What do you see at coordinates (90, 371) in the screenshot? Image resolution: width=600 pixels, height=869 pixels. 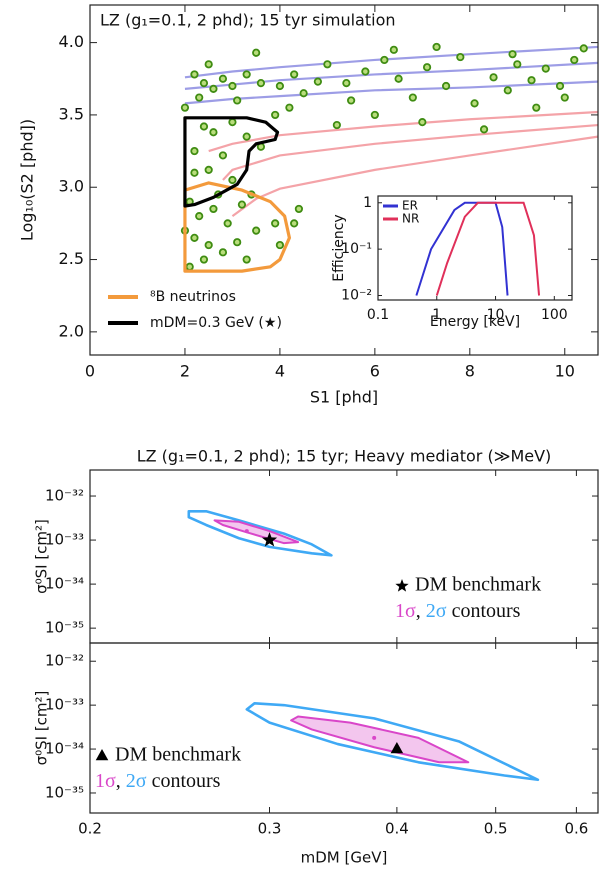 I see `x-tick-label: 0` at bounding box center [90, 371].